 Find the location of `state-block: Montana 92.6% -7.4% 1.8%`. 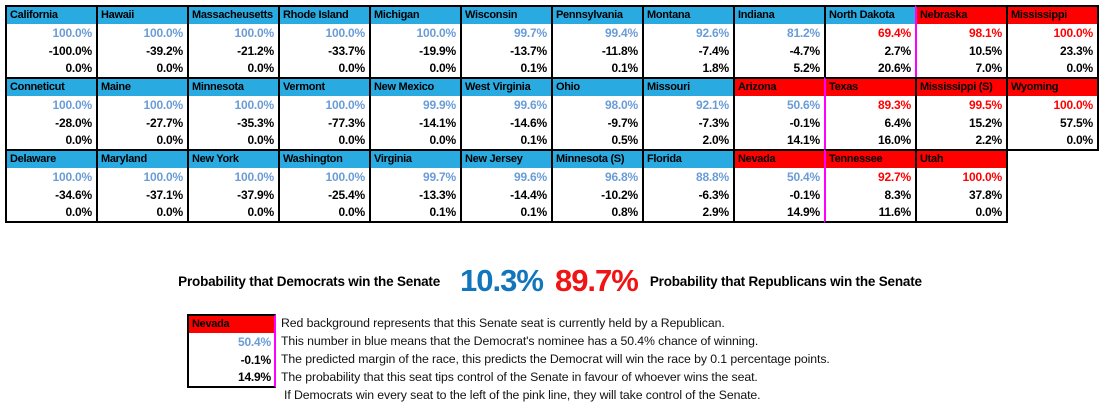

state-block: Montana 92.6% -7.4% 1.8% is located at coordinates (688, 42).